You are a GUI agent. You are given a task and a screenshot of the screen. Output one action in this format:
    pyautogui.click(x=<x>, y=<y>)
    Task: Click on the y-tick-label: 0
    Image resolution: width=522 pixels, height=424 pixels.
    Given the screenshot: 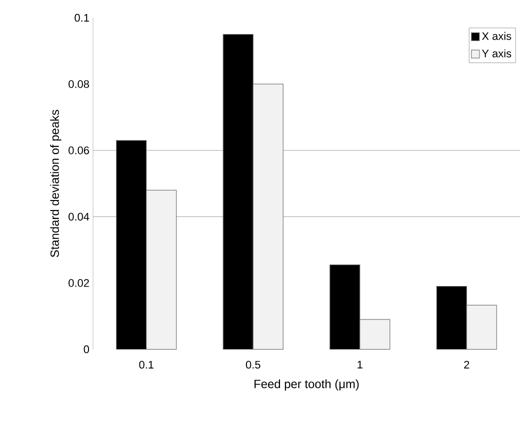 What is the action you would take?
    pyautogui.click(x=87, y=349)
    